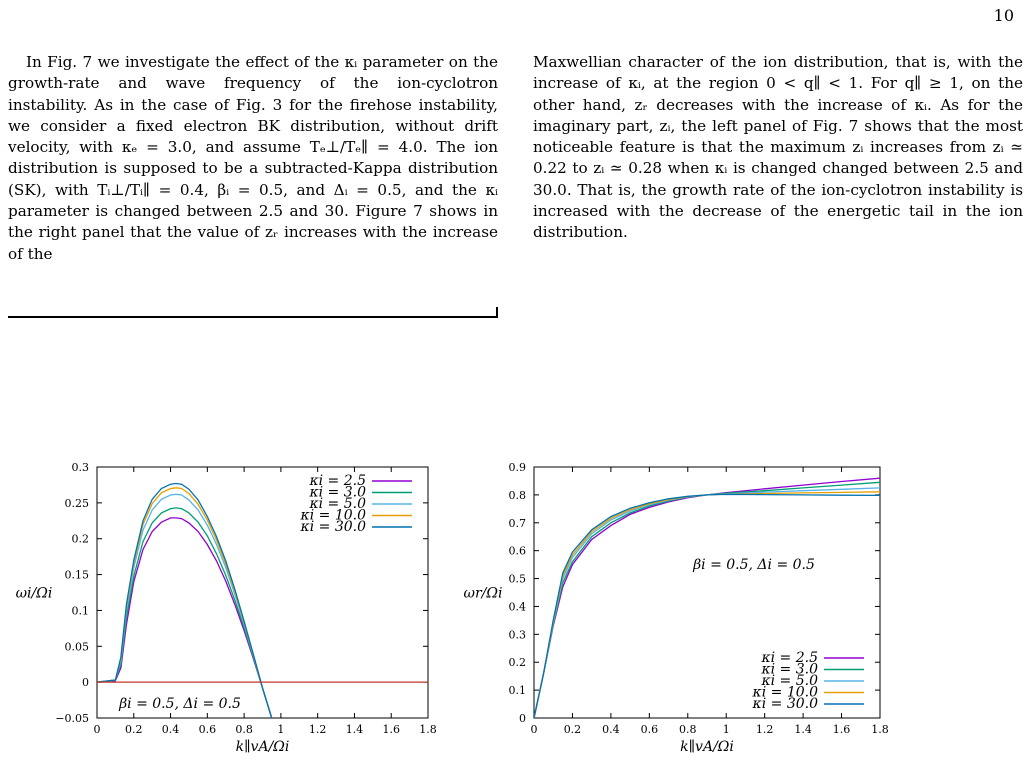  What do you see at coordinates (518, 523) in the screenshot?
I see `y-tick-label: 0.7` at bounding box center [518, 523].